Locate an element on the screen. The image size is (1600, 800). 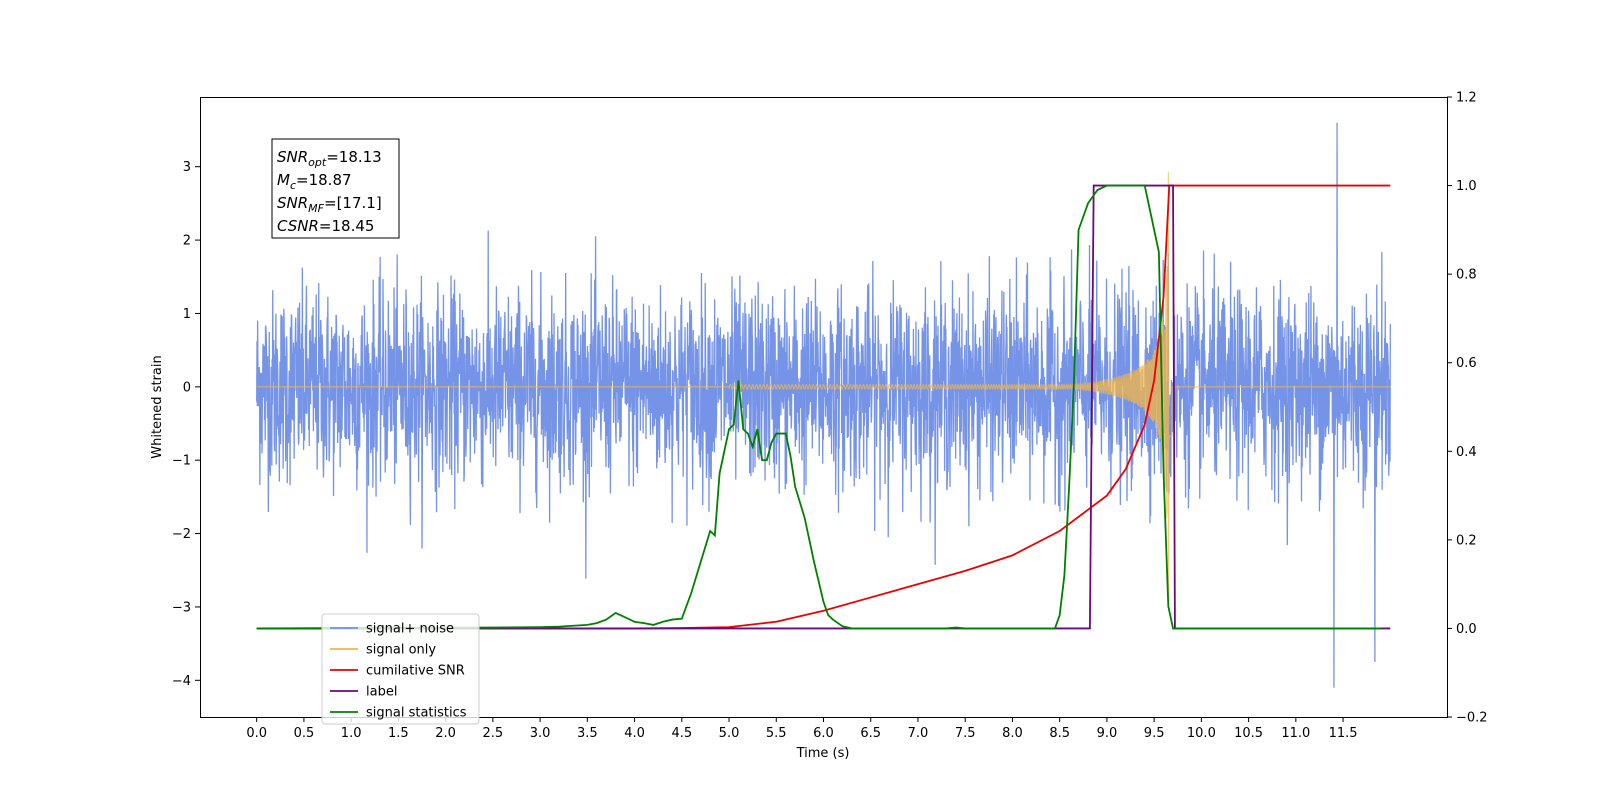
x-tick-label: 0.0 is located at coordinates (256, 733).